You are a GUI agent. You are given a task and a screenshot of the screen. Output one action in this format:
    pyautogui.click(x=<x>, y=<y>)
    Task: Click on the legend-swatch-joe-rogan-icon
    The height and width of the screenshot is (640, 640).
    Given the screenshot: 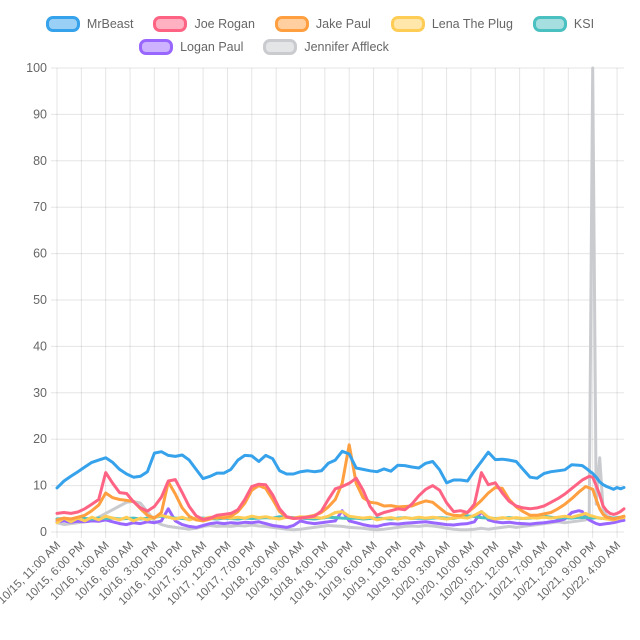 What is the action you would take?
    pyautogui.click(x=170, y=24)
    